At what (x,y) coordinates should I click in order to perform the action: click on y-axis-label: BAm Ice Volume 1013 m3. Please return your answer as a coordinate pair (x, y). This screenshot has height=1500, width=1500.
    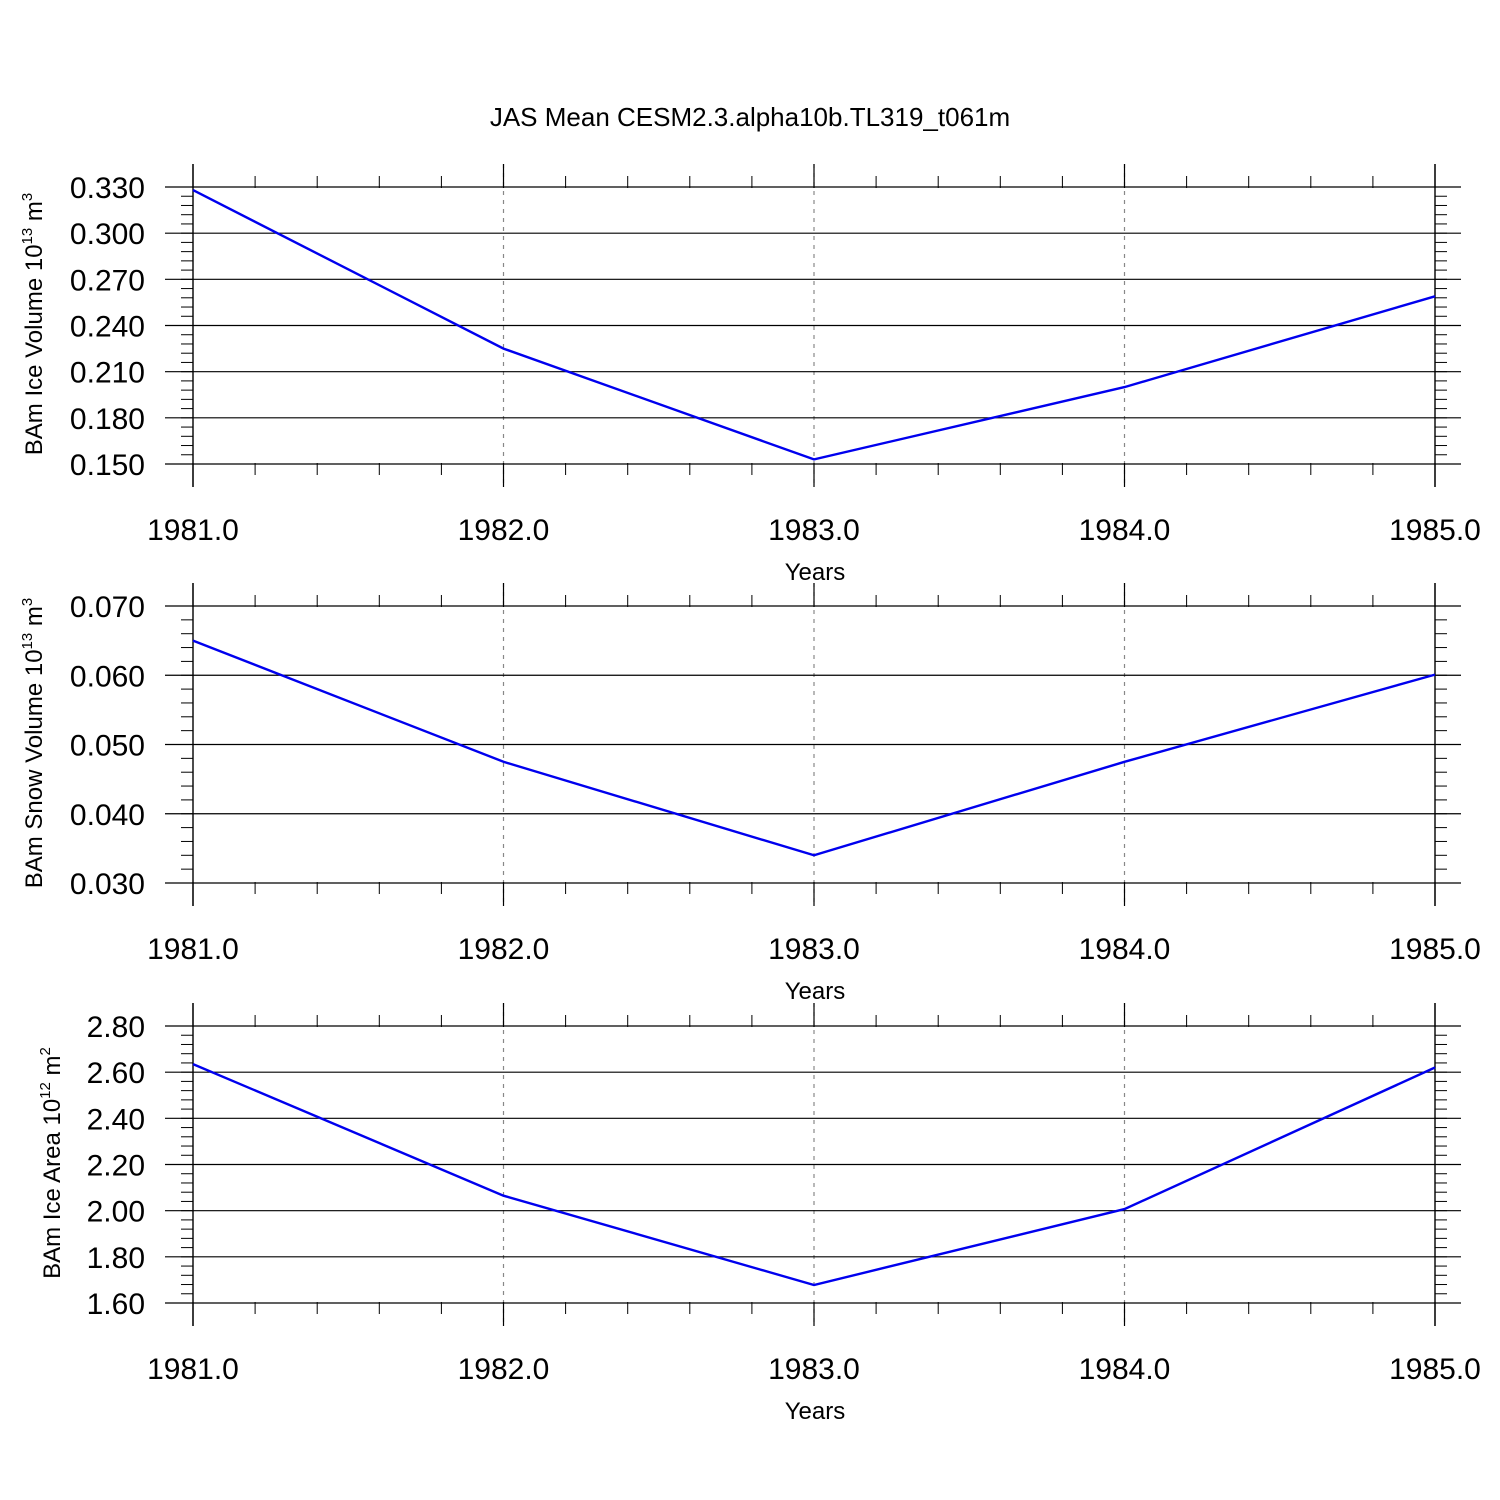
    Looking at the image, I should click on (33, 324).